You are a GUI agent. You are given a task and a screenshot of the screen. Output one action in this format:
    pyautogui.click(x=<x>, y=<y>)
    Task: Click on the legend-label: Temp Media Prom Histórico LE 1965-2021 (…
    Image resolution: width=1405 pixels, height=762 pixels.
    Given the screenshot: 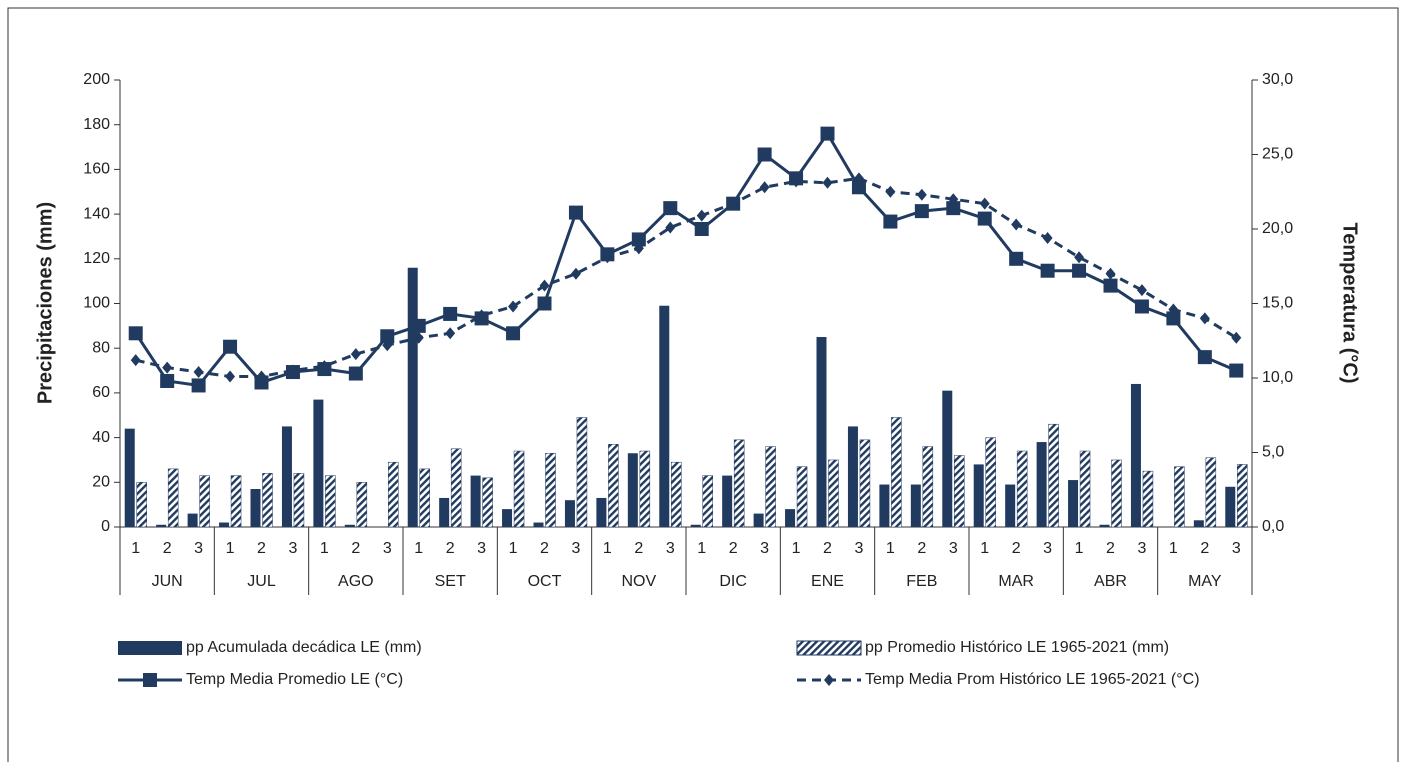 What is the action you would take?
    pyautogui.click(x=1032, y=679)
    